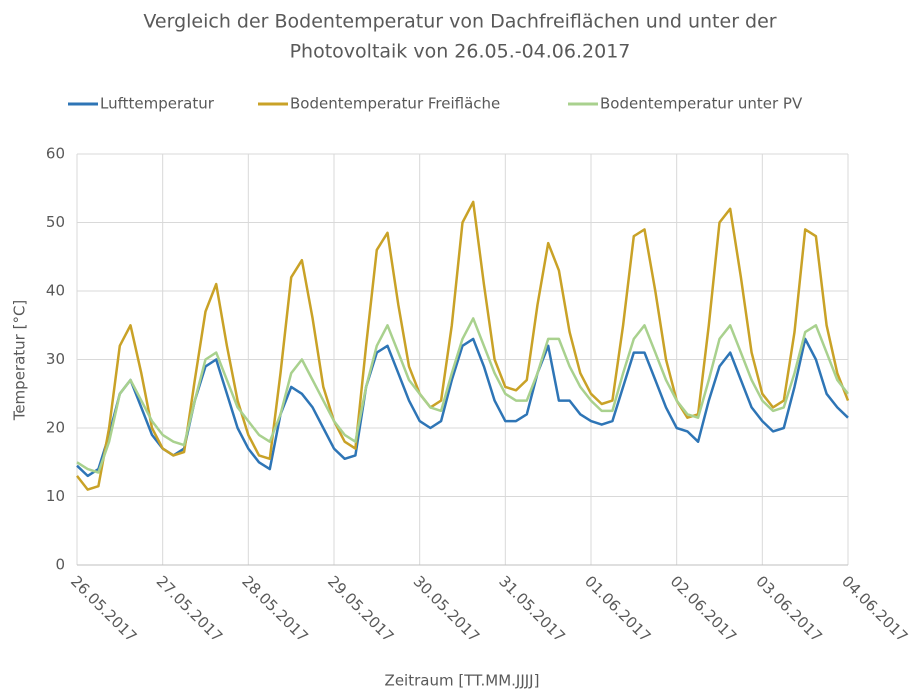  What do you see at coordinates (55, 496) in the screenshot?
I see `y-tick-label: 10` at bounding box center [55, 496].